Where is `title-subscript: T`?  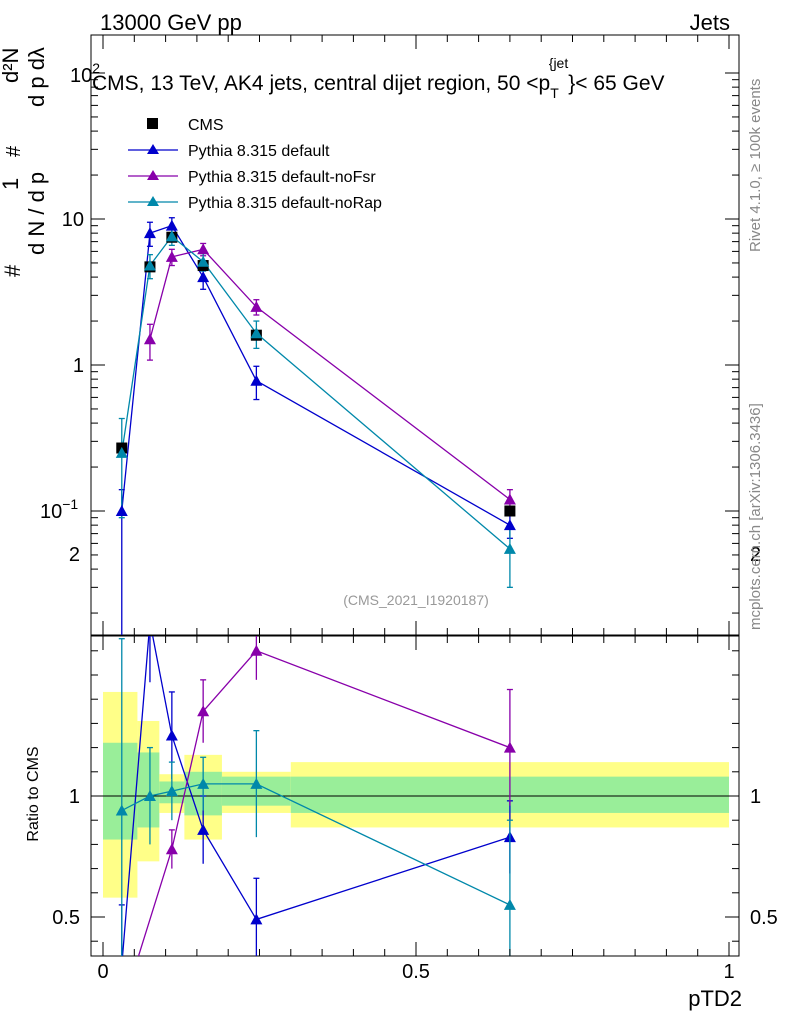
title-subscript: T is located at coordinates (554, 93).